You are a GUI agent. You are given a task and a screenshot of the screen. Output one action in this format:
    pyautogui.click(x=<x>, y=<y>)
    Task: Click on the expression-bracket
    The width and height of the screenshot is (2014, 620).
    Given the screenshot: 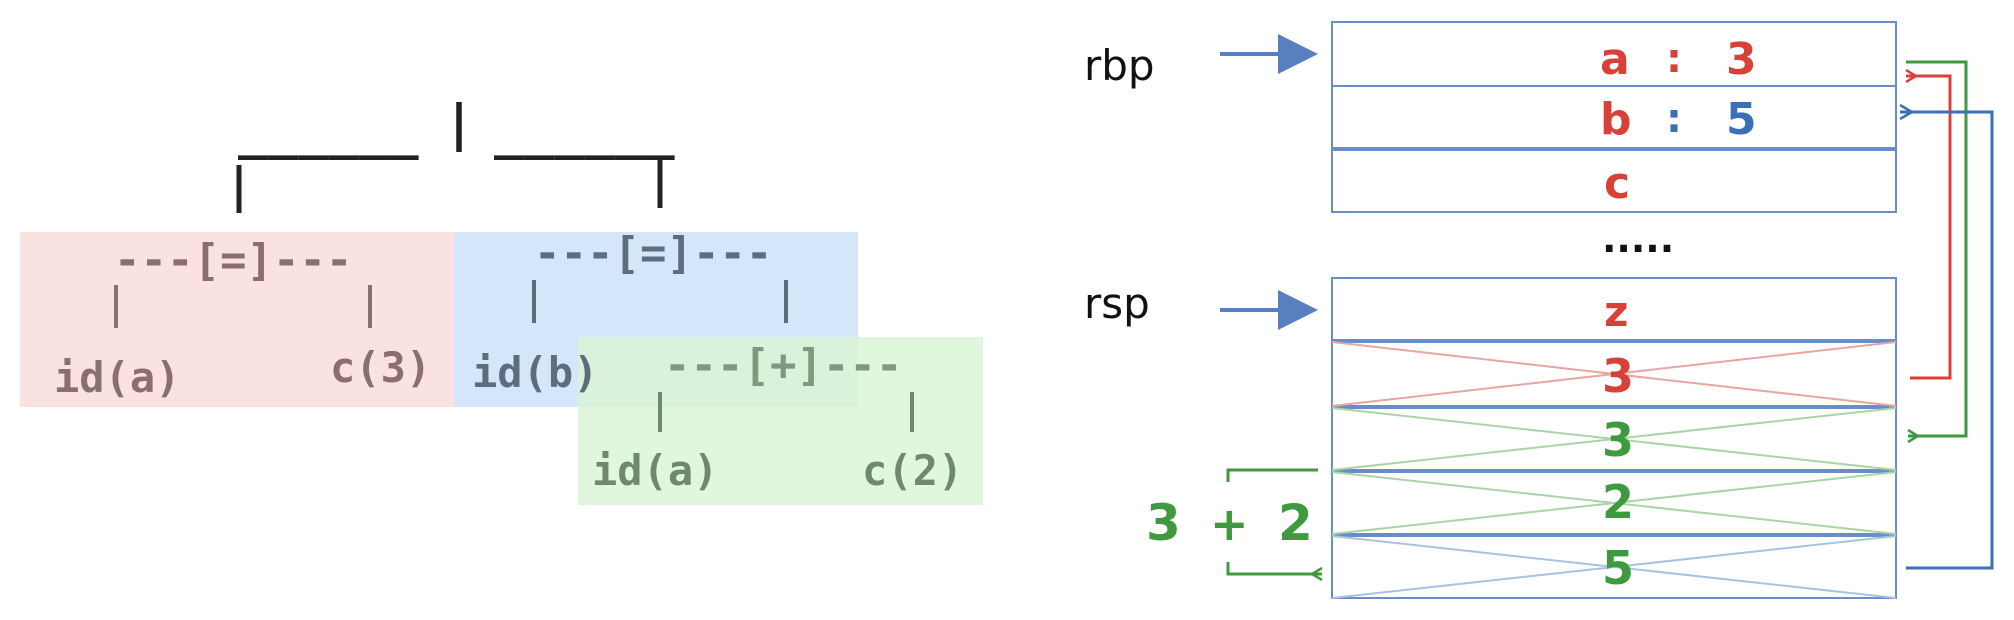 What is the action you would take?
    pyautogui.click(x=1272, y=475)
    